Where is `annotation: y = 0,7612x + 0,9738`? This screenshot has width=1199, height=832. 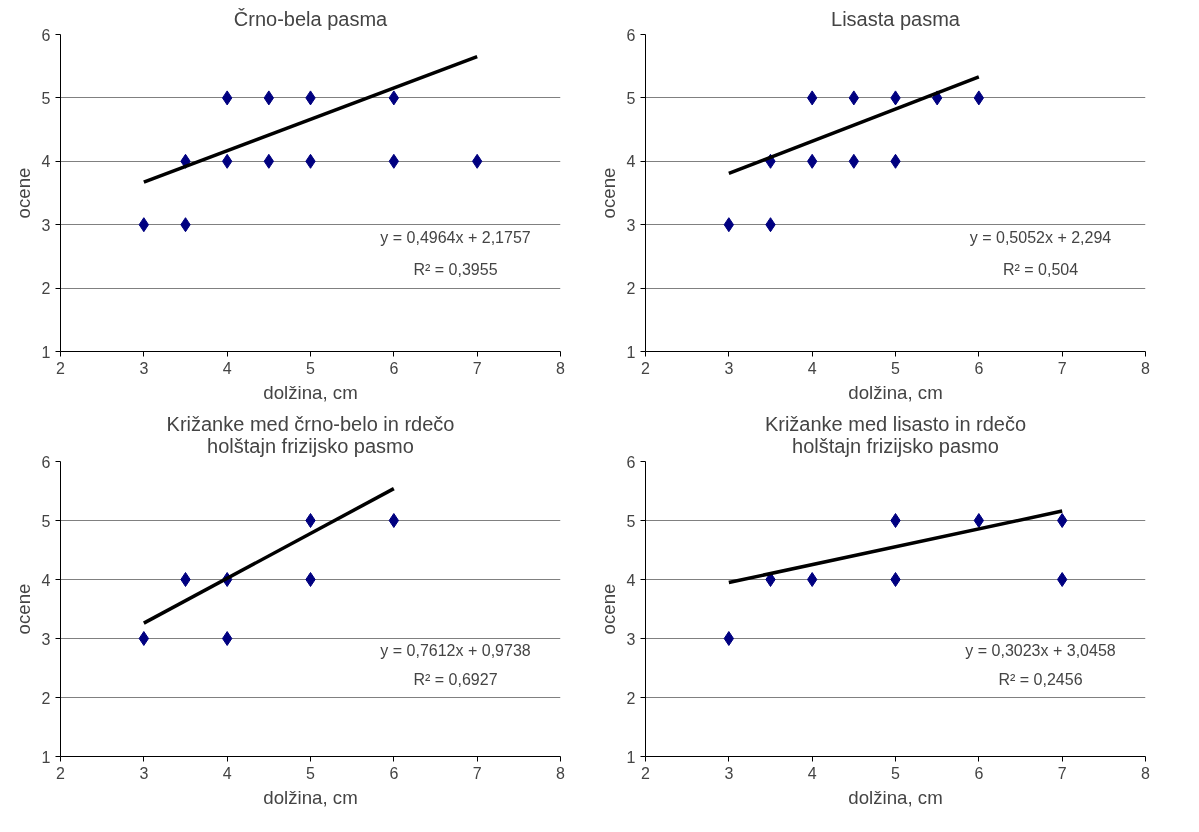 annotation: y = 0,7612x + 0,9738 is located at coordinates (455, 650).